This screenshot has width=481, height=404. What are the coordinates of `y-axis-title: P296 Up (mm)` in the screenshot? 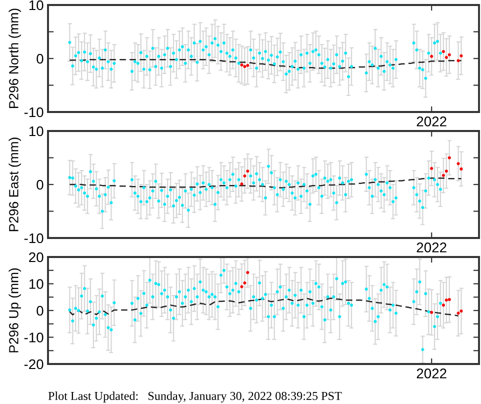 It's located at (14, 310).